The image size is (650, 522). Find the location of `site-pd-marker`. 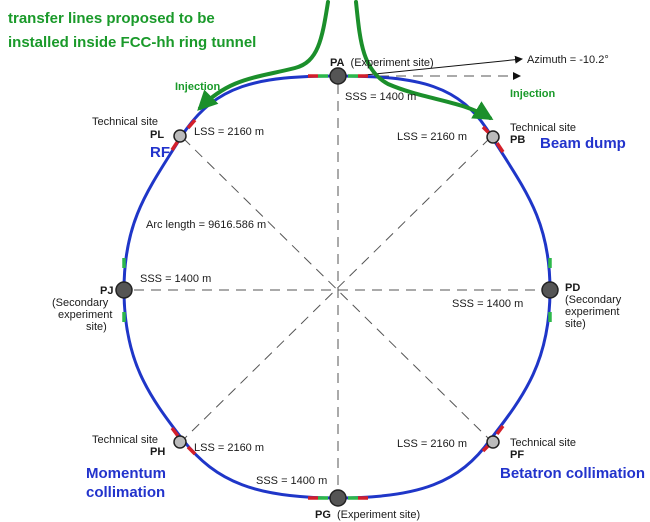

site-pd-marker is located at coordinates (550, 290).